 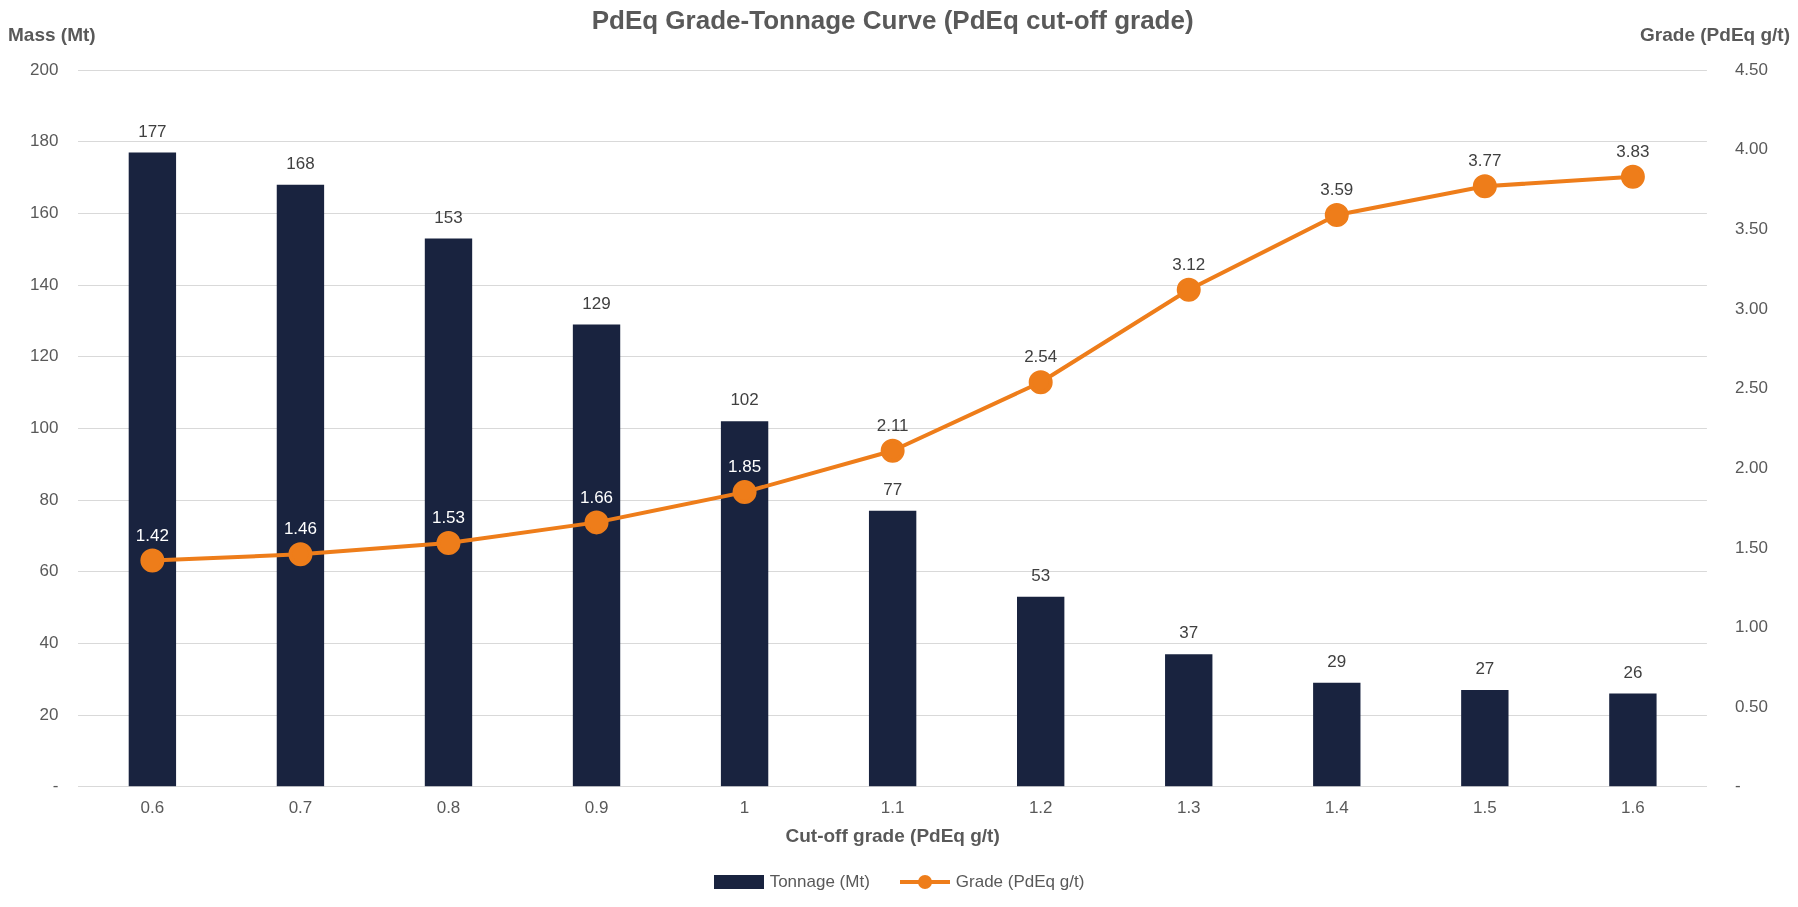 What do you see at coordinates (1751, 388) in the screenshot?
I see `y2-tick-label: 2.50` at bounding box center [1751, 388].